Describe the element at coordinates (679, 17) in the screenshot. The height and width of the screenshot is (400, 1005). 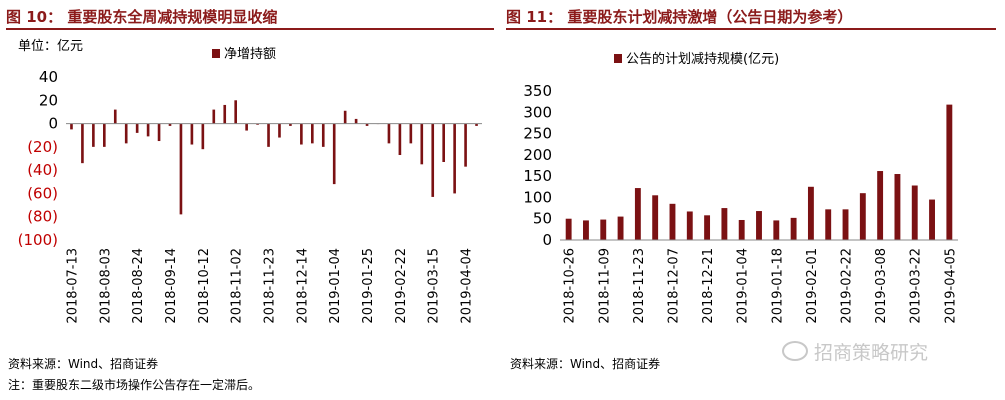
I see `right-chart-title: 图 11： 重要股东计划减持激增（公告日期为参考）` at that location.